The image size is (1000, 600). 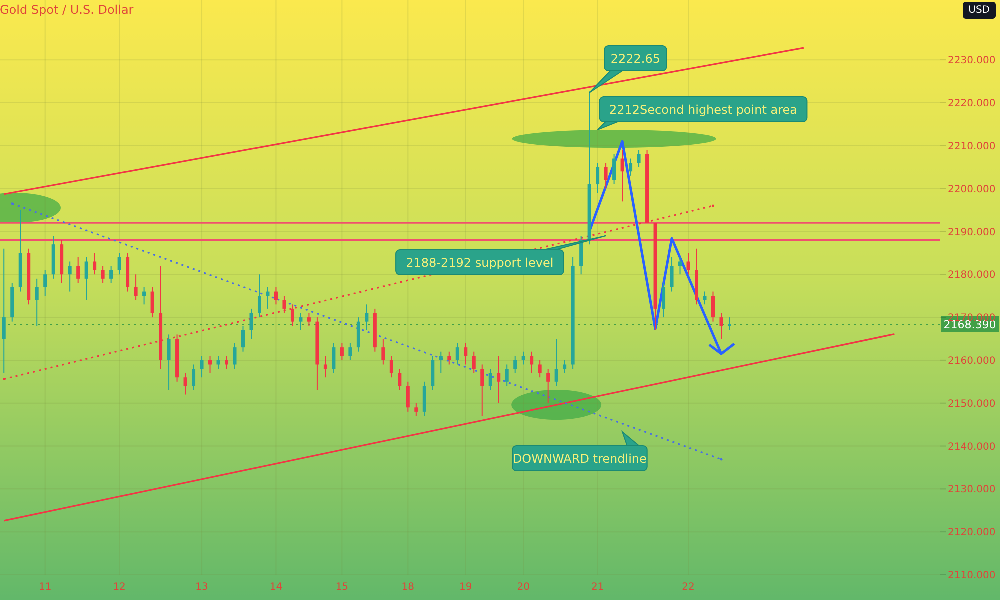 I want to click on chart-title: Gold Spot / U.S. Dollar, so click(x=67, y=10).